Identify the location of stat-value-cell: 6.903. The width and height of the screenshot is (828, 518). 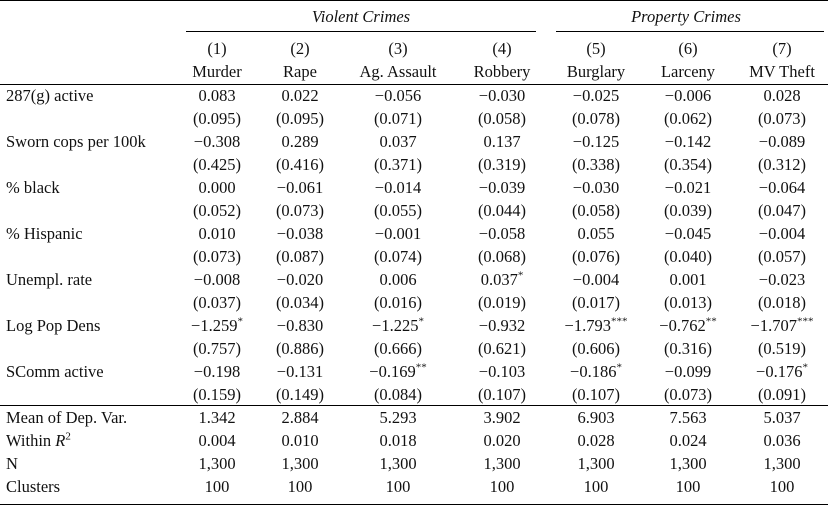
(596, 417).